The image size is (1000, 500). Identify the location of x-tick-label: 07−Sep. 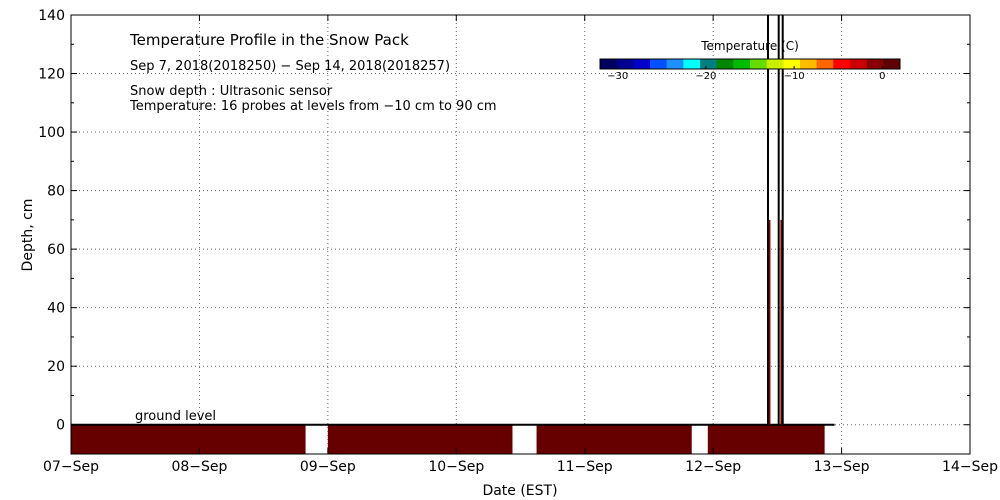
(71, 467).